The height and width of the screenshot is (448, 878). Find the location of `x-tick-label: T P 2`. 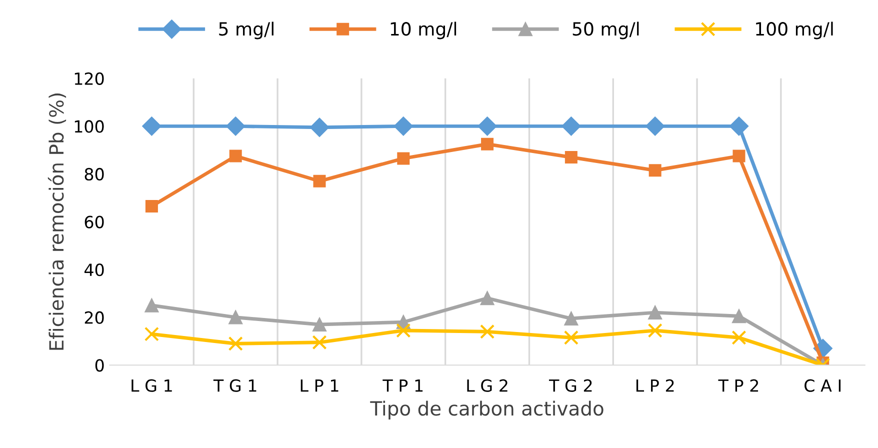

x-tick-label: T P 2 is located at coordinates (738, 385).